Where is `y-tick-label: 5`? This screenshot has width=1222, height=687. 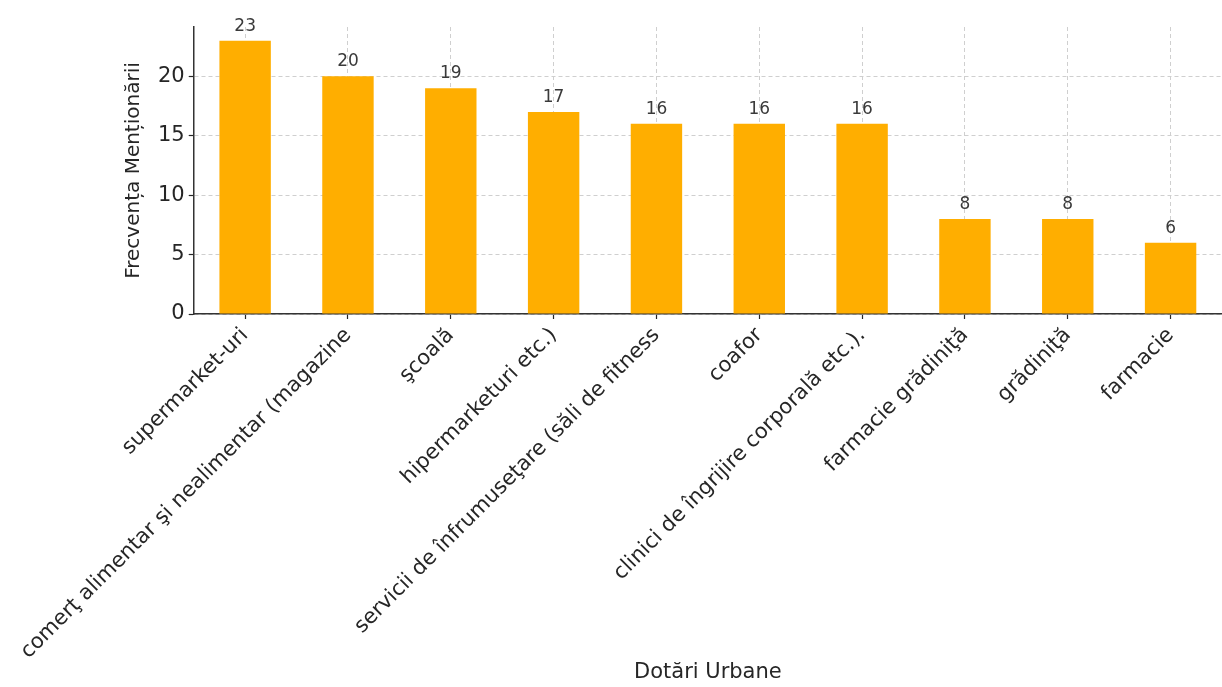 y-tick-label: 5 is located at coordinates (178, 253).